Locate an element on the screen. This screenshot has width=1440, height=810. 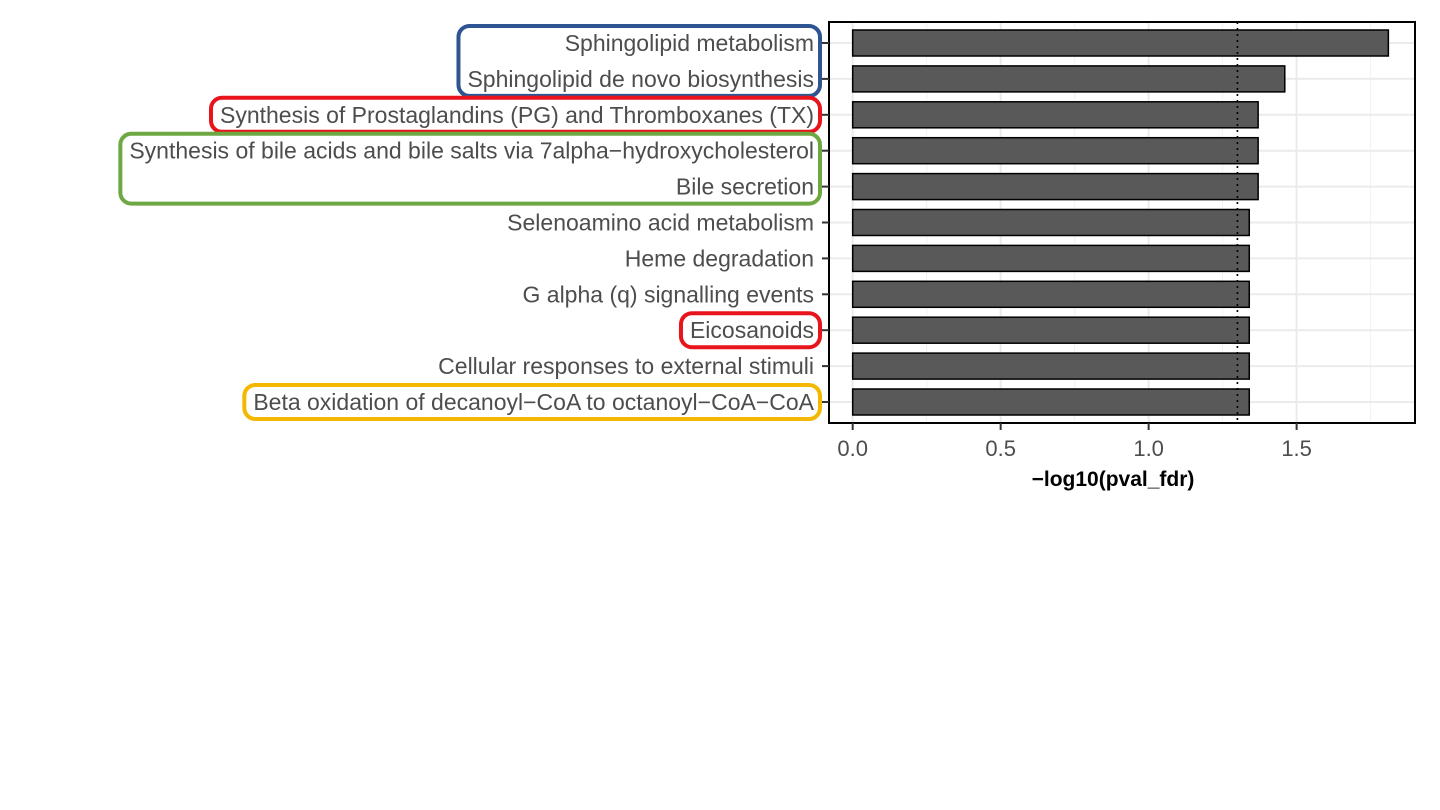
x-axis-title: −log10(pval_fdr) is located at coordinates (1113, 479).